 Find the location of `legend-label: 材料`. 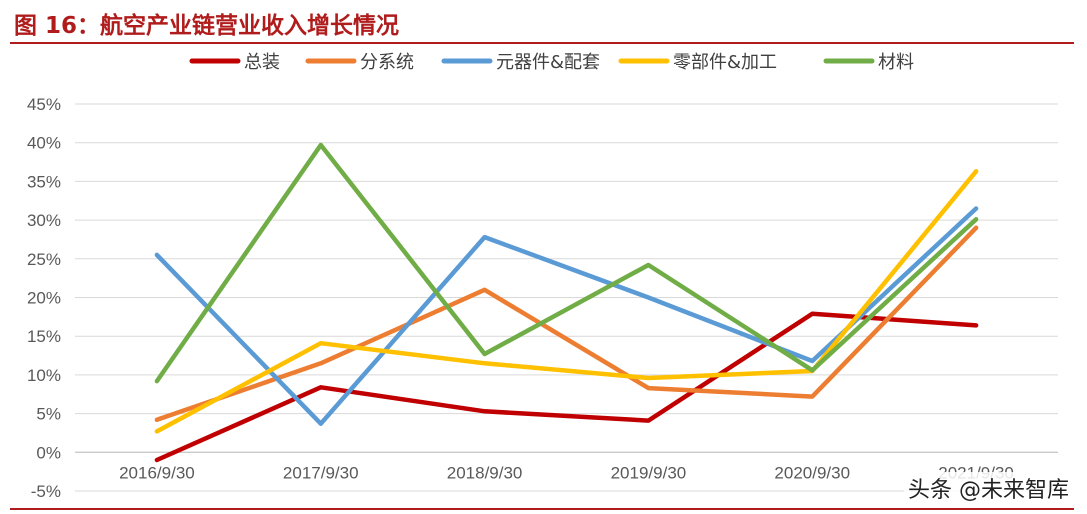

legend-label: 材料 is located at coordinates (896, 62).